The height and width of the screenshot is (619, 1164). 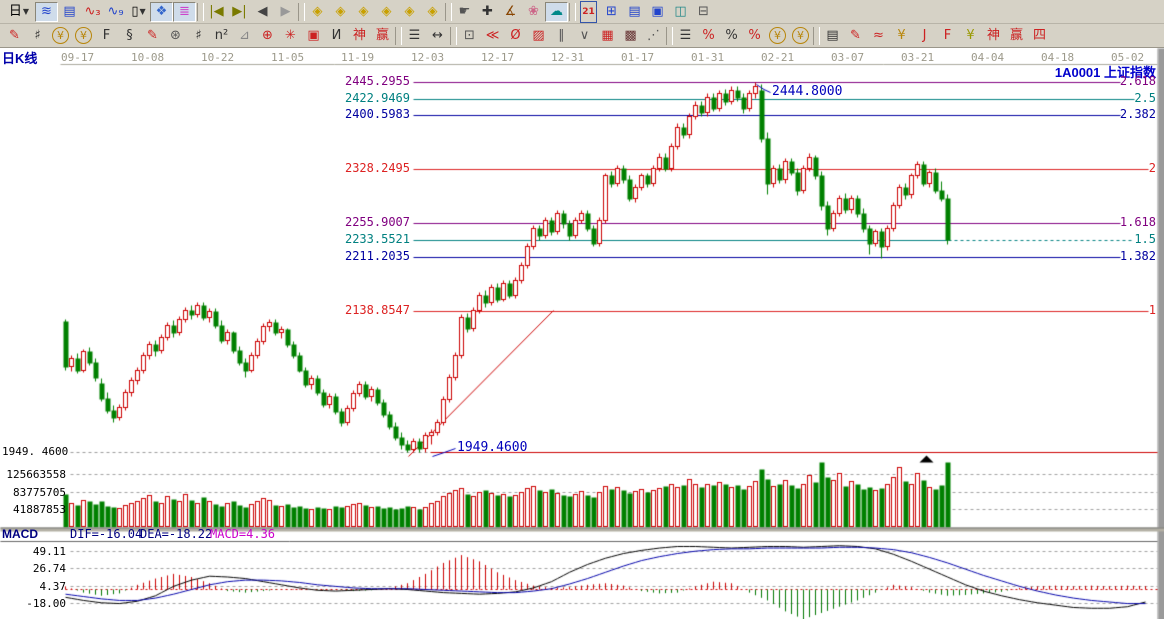 I want to click on zoom-in-h-icon: ◈, so click(x=386, y=12).